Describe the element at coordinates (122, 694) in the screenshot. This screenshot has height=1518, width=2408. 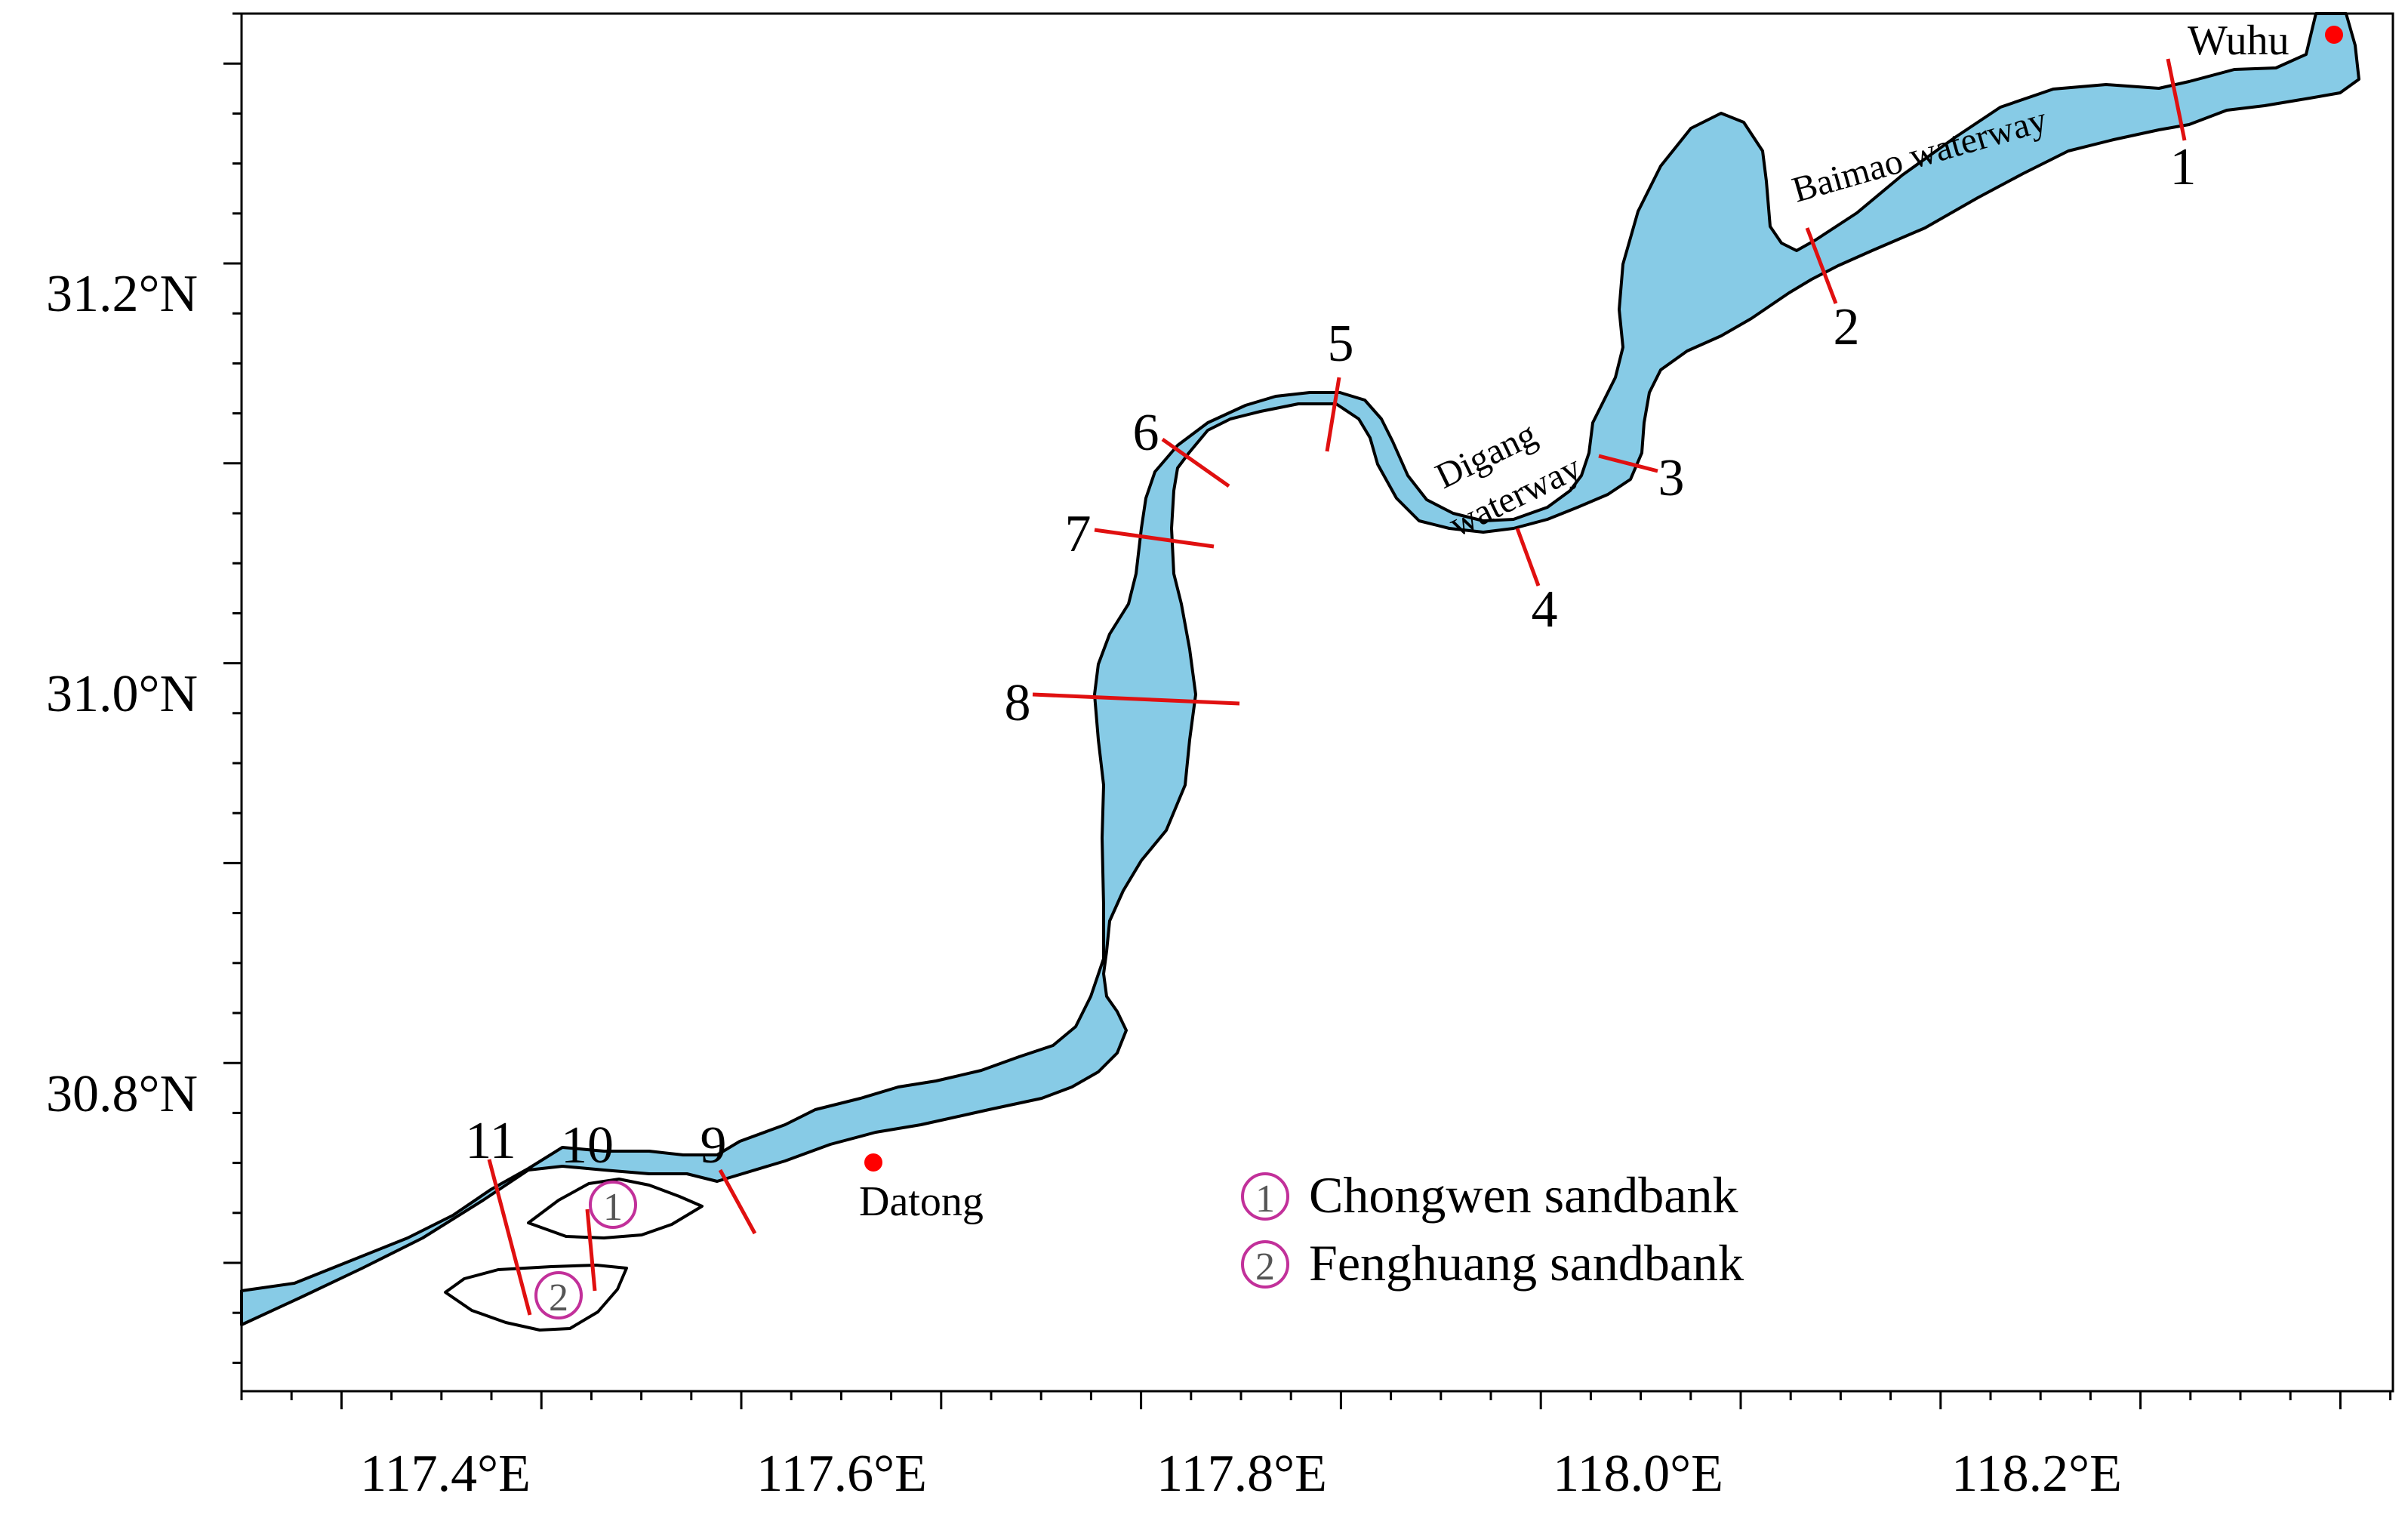
I see `y-tick-label: 31.0°N` at that location.